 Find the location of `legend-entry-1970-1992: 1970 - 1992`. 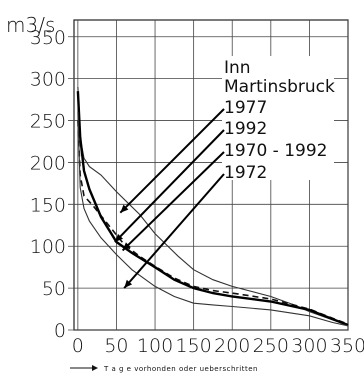

legend-entry-1970-1992: 1970 - 1992 is located at coordinates (275, 151).